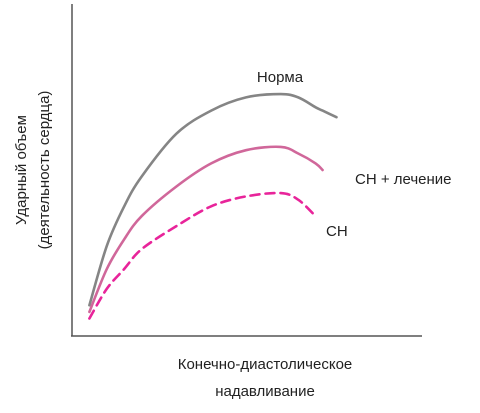 This screenshot has width=480, height=413. What do you see at coordinates (403, 179) in the screenshot?
I see `series-label: СН + лечение` at bounding box center [403, 179].